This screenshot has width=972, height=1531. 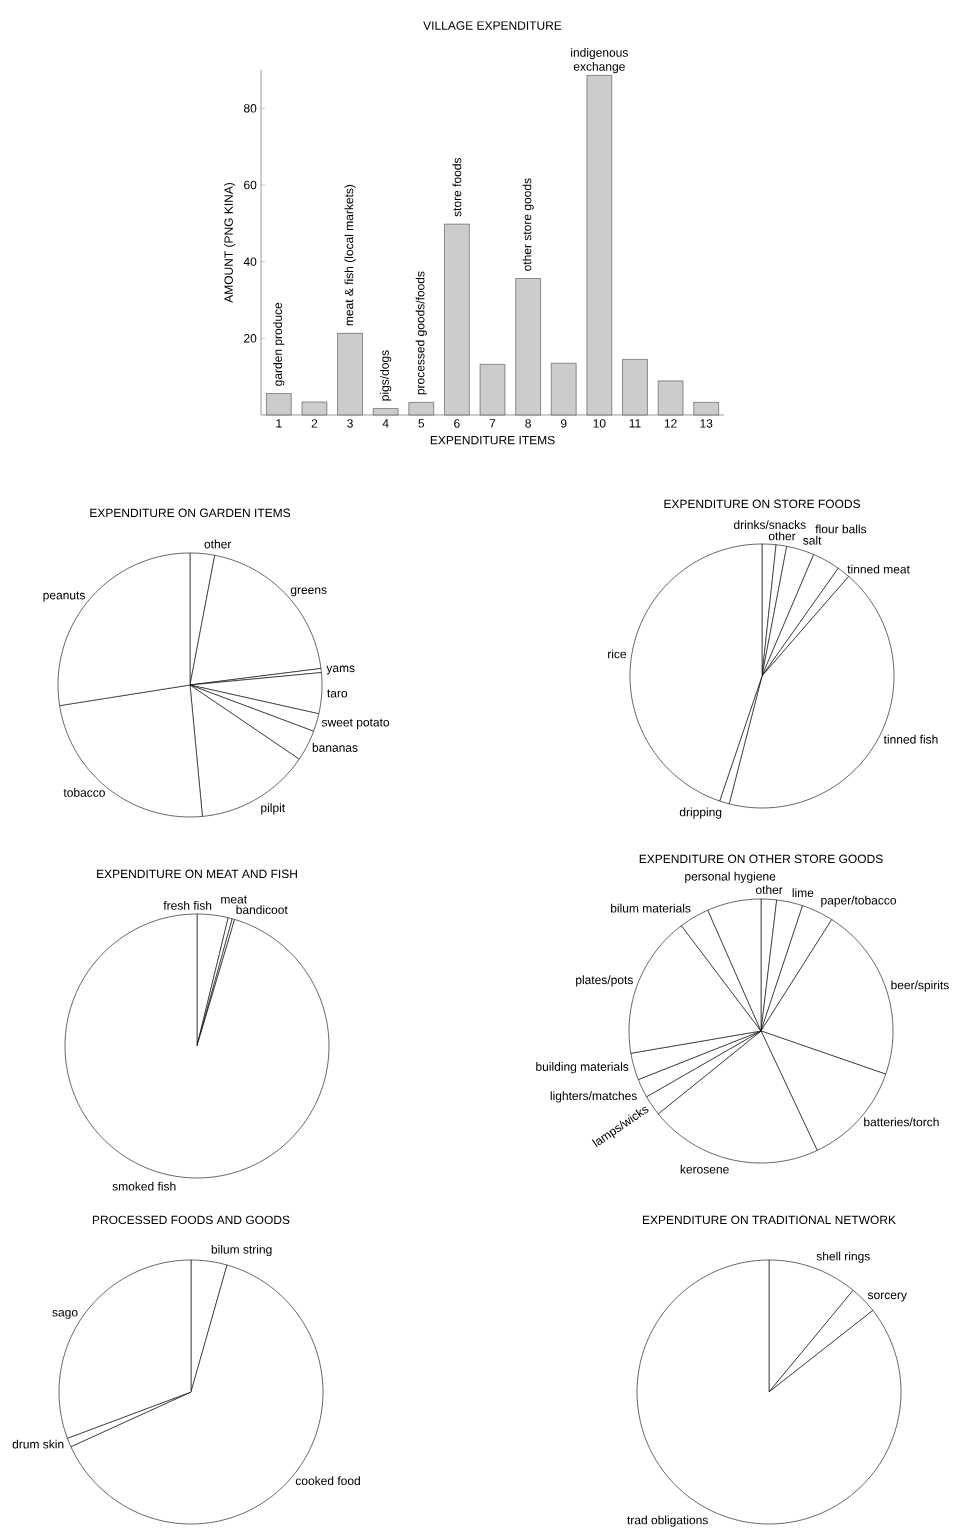 I want to click on slice-label: kerosene, so click(x=704, y=1169).